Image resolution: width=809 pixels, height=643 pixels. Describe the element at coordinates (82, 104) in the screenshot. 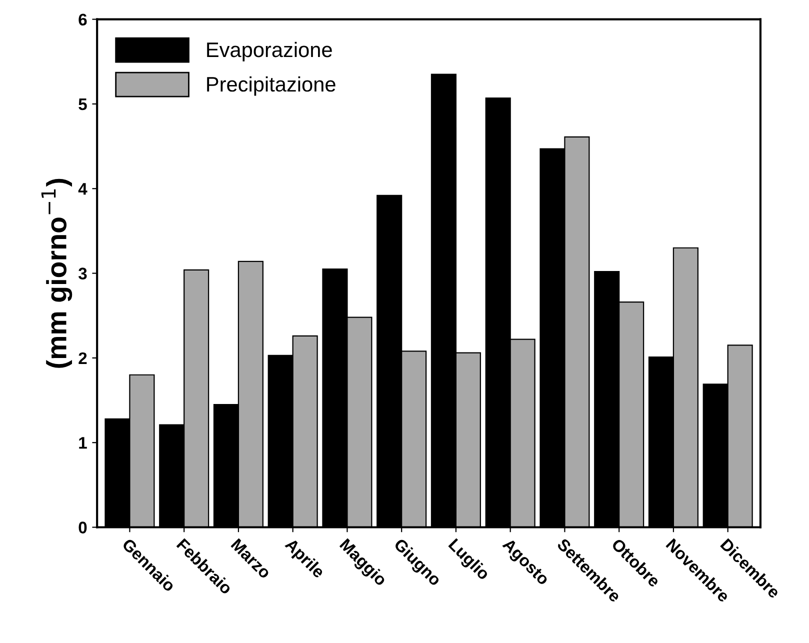

I see `y-tick-label: 5` at that location.